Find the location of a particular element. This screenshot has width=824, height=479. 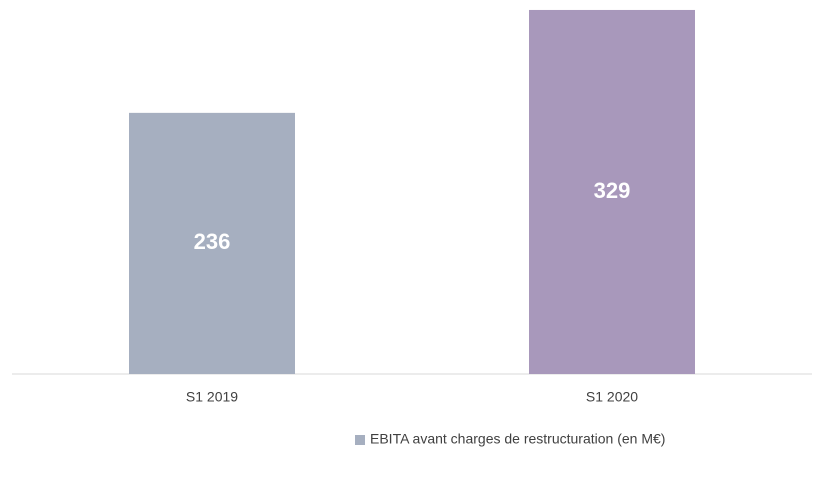

data-label: 329 is located at coordinates (612, 190).